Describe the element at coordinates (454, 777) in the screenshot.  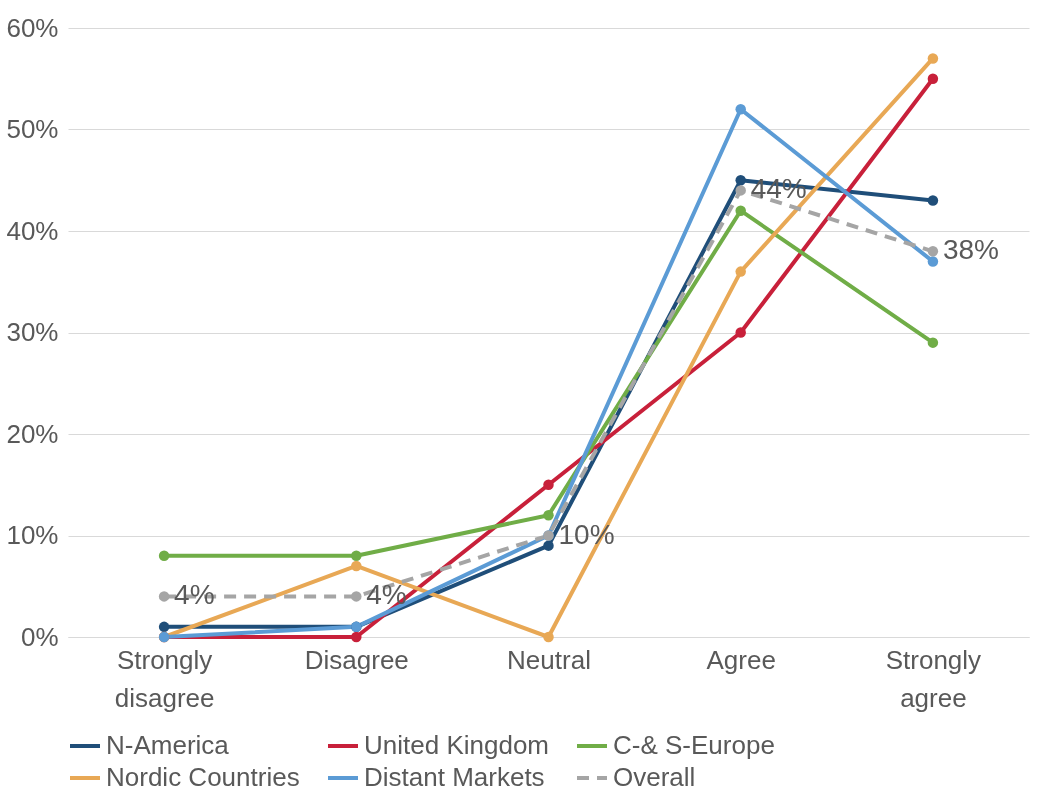
I see `legend-label: Distant Markets` at that location.